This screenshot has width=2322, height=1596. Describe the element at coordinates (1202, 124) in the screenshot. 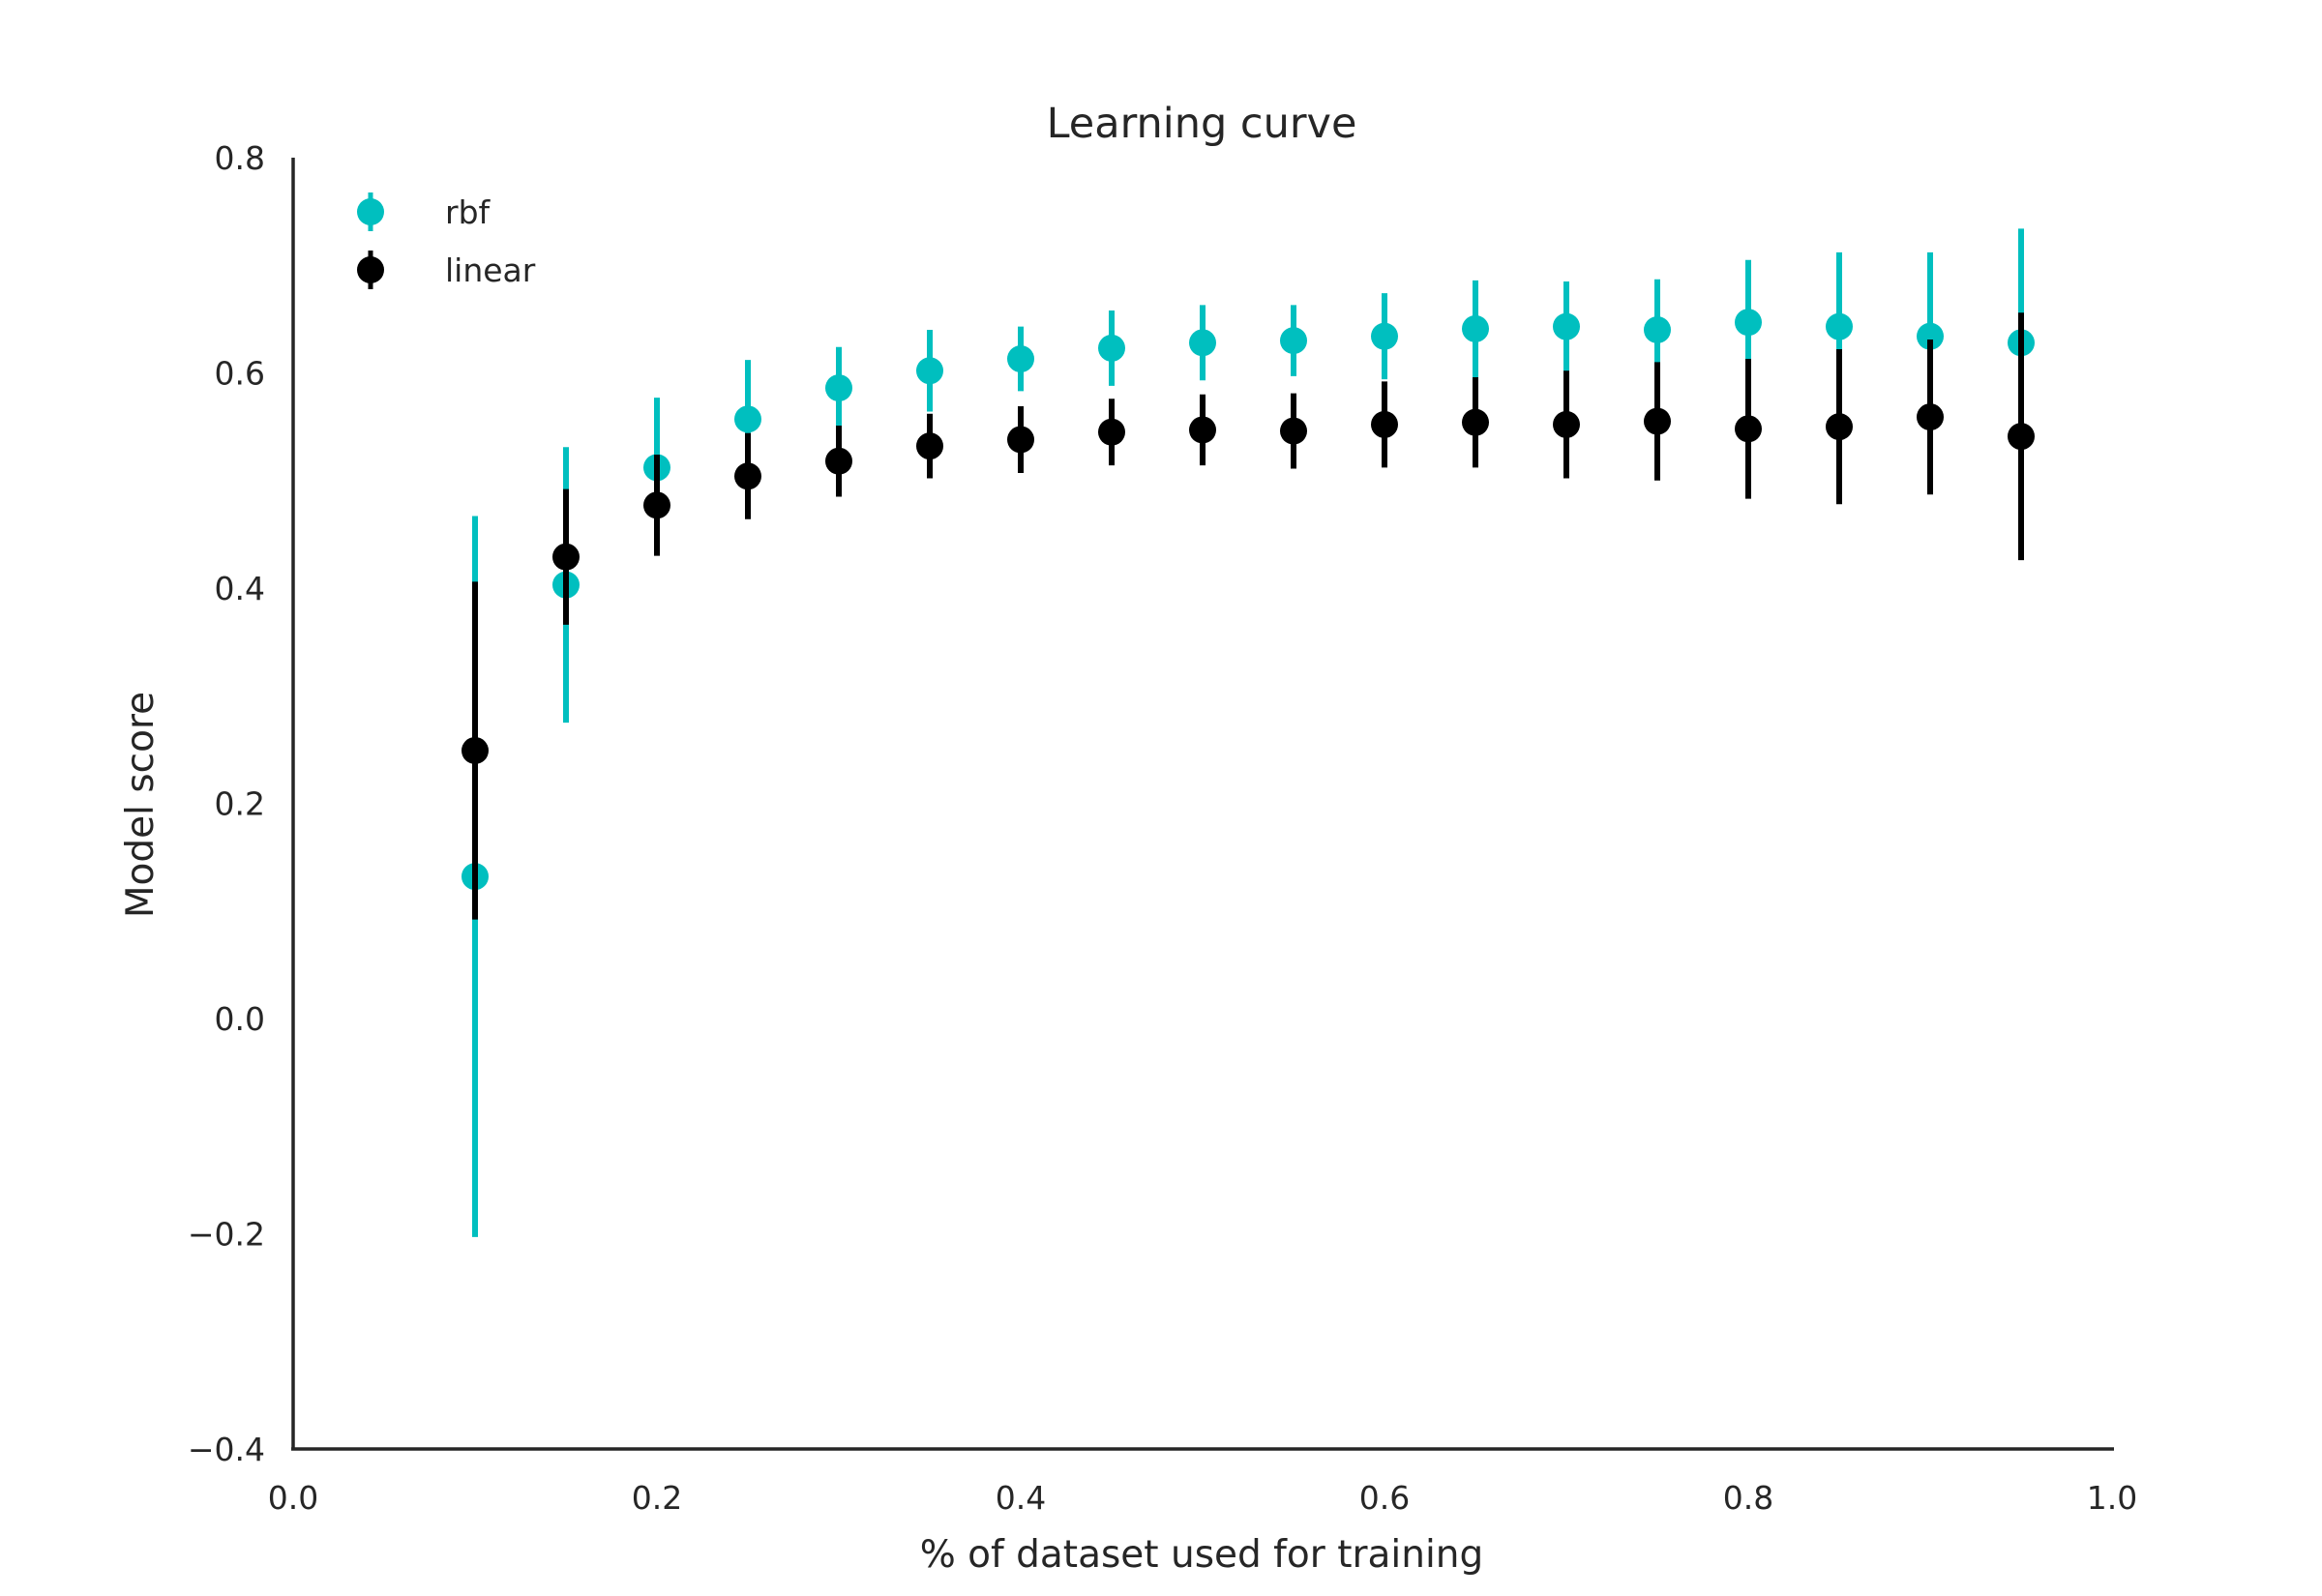

I see `chart-title: Learning curve` at that location.